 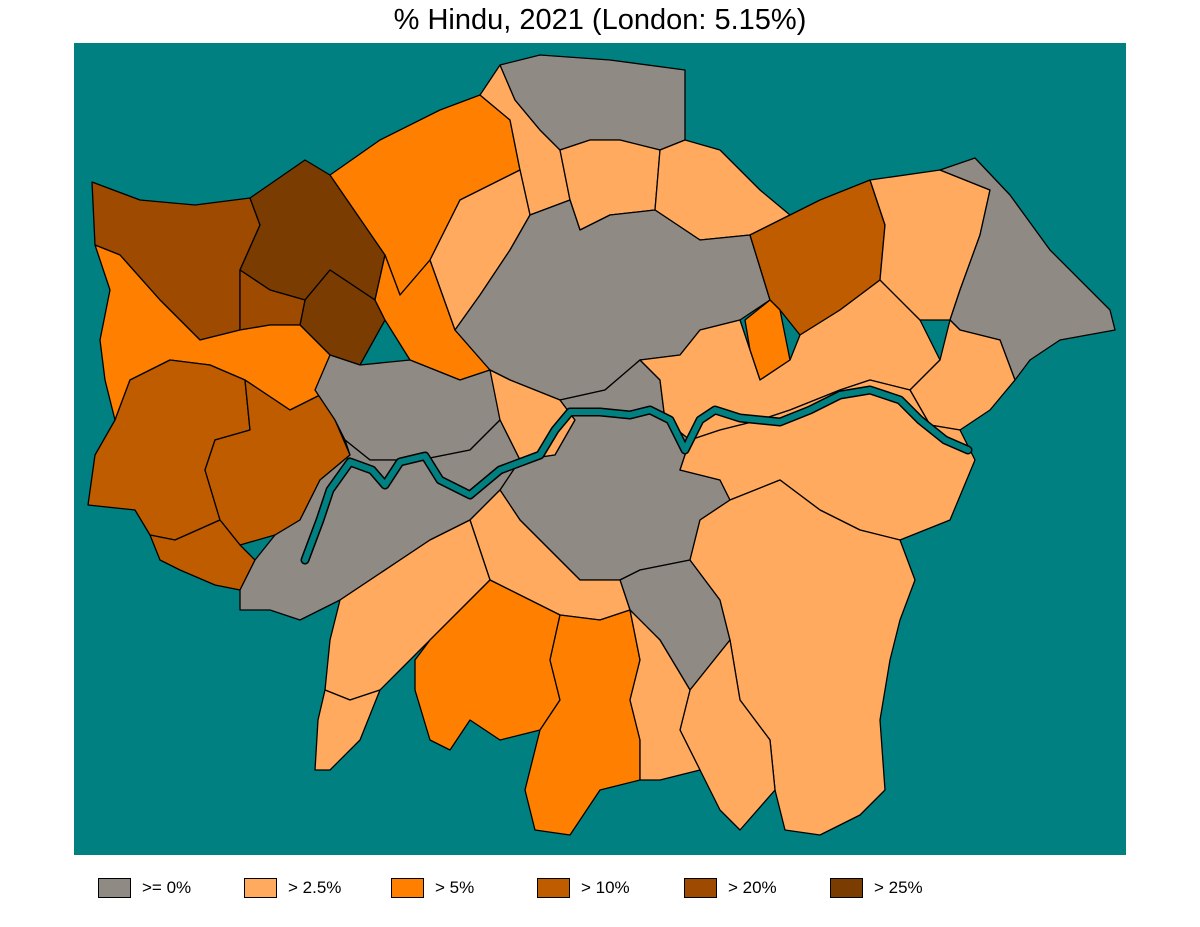 I want to click on legend-label: > 20%, so click(x=752, y=887).